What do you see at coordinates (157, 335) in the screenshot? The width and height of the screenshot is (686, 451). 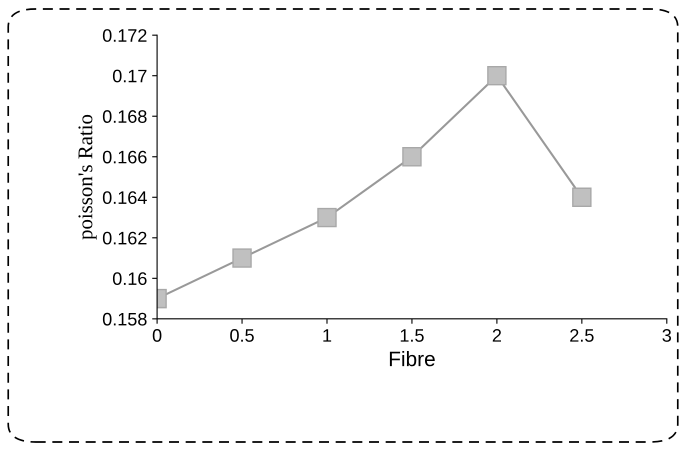 I see `x-tick-label: 0` at bounding box center [157, 335].